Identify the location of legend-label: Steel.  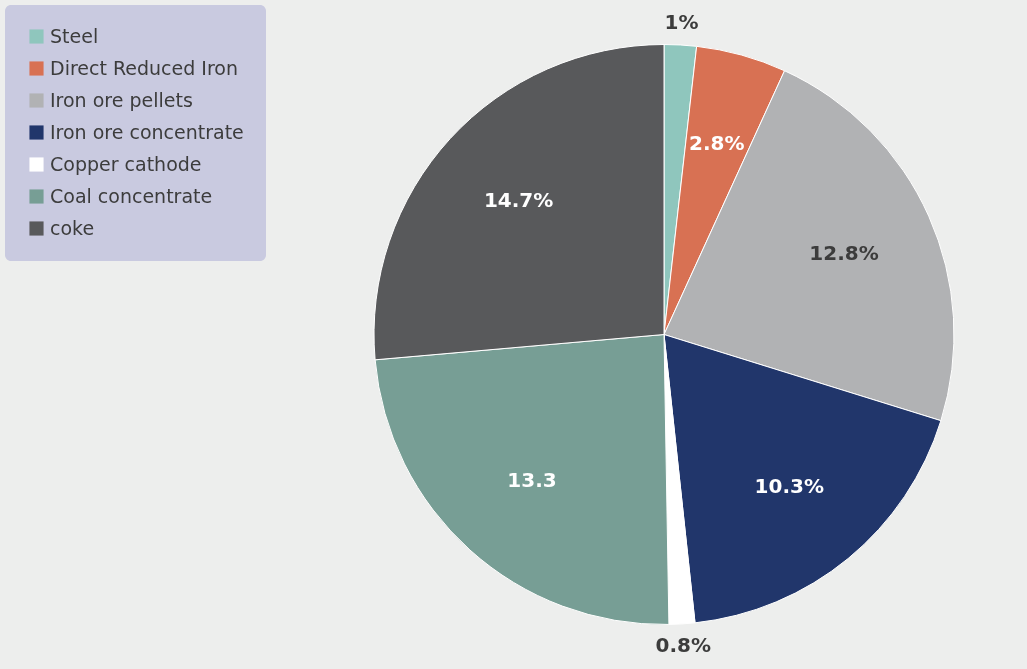
(74, 35).